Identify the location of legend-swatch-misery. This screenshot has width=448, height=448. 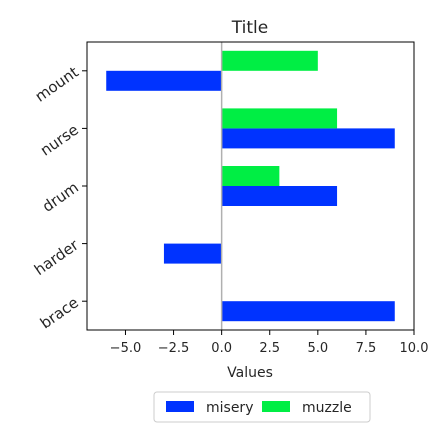
(180, 406).